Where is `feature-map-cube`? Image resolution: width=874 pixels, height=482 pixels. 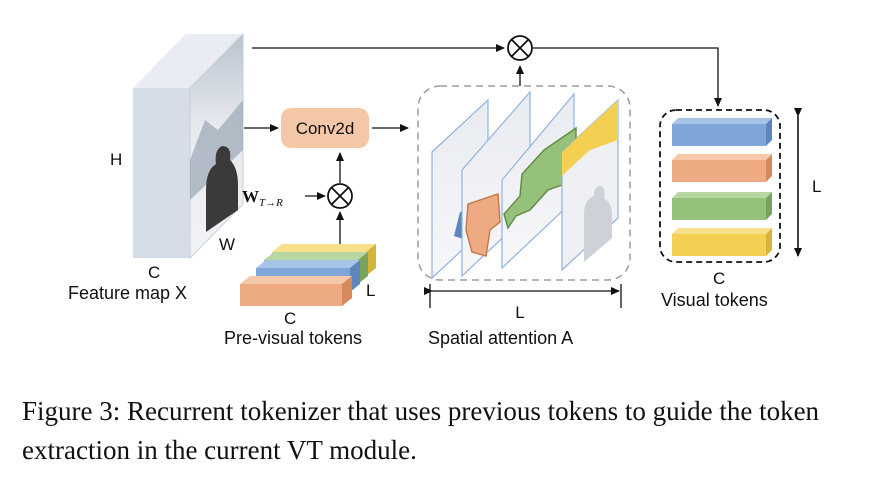 feature-map-cube is located at coordinates (188, 146).